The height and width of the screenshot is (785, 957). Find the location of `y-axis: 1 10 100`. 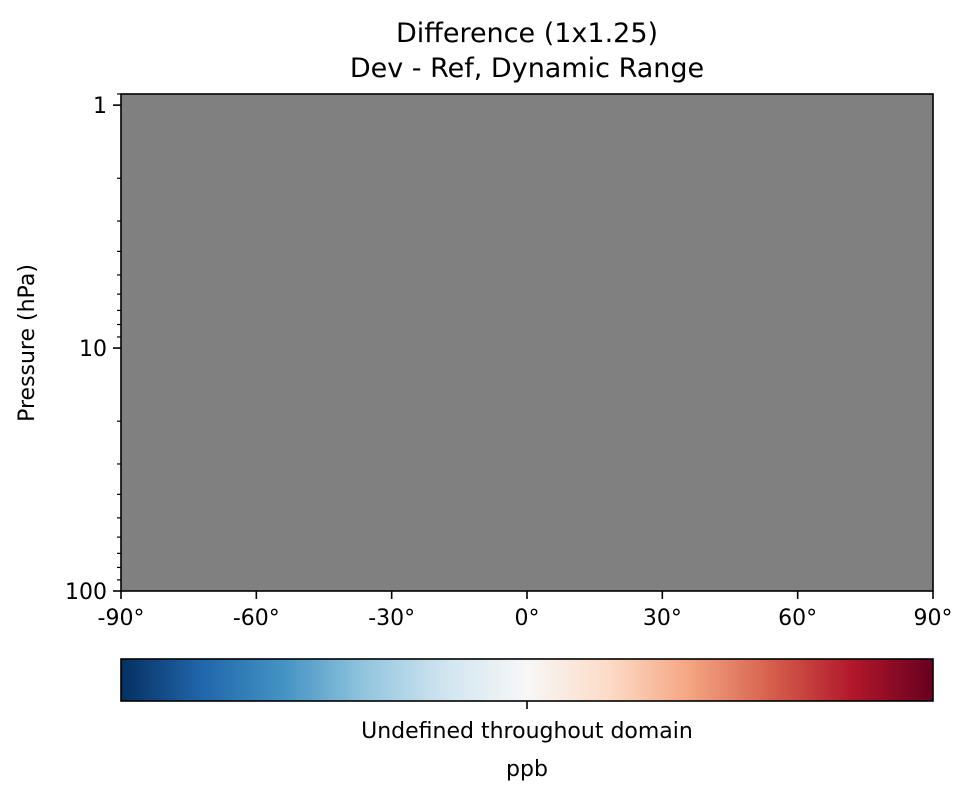

y-axis: 1 10 100 is located at coordinates (93, 349).